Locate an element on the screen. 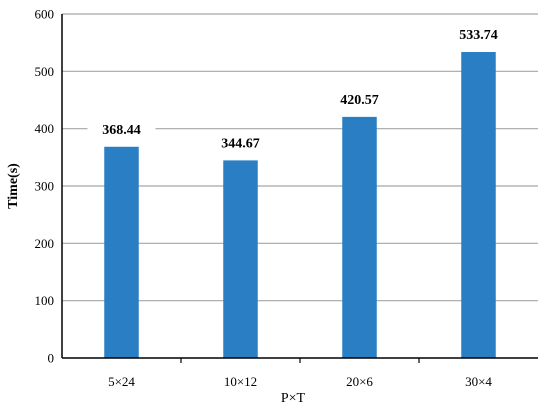 The image size is (550, 409). y-tick-label: 200 is located at coordinates (45, 243).